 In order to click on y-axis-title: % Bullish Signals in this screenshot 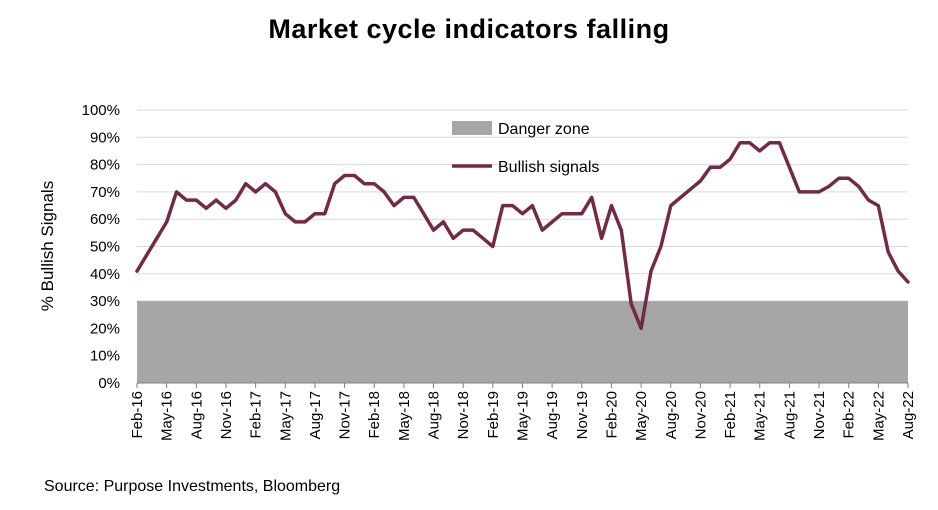, I will do `click(47, 246)`.